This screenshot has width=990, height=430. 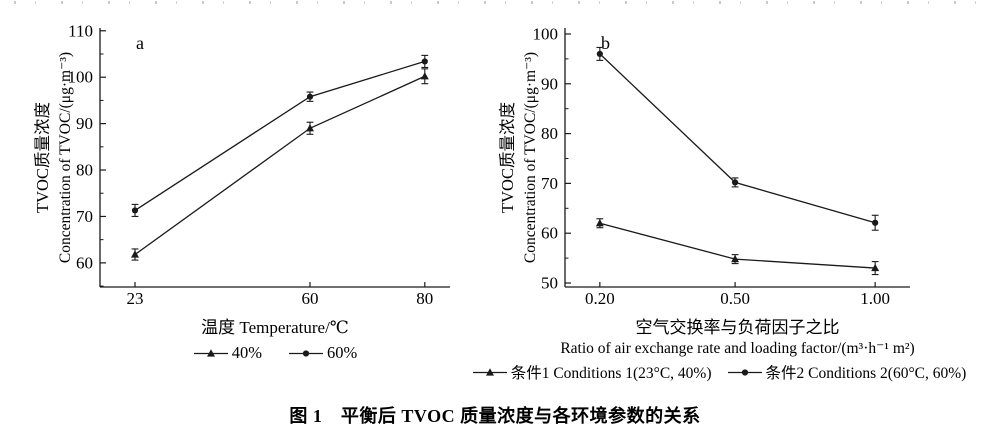 What do you see at coordinates (549, 283) in the screenshot?
I see `y-tick-label: 50` at bounding box center [549, 283].